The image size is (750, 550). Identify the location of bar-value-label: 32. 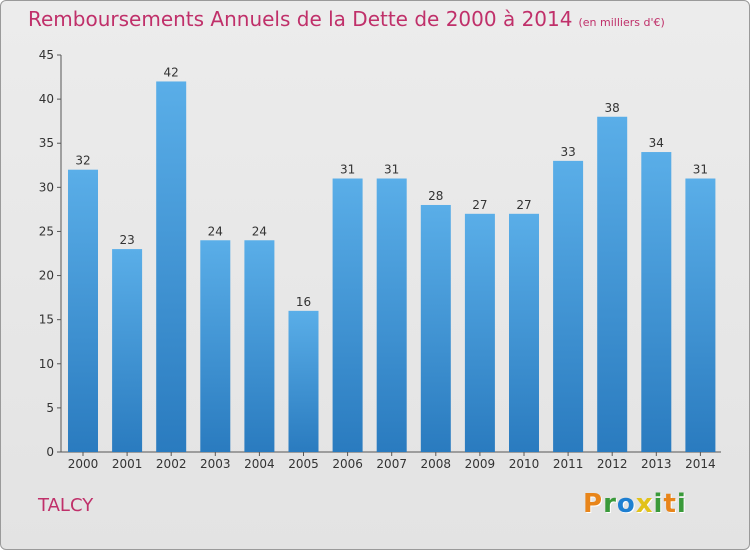
(82, 161).